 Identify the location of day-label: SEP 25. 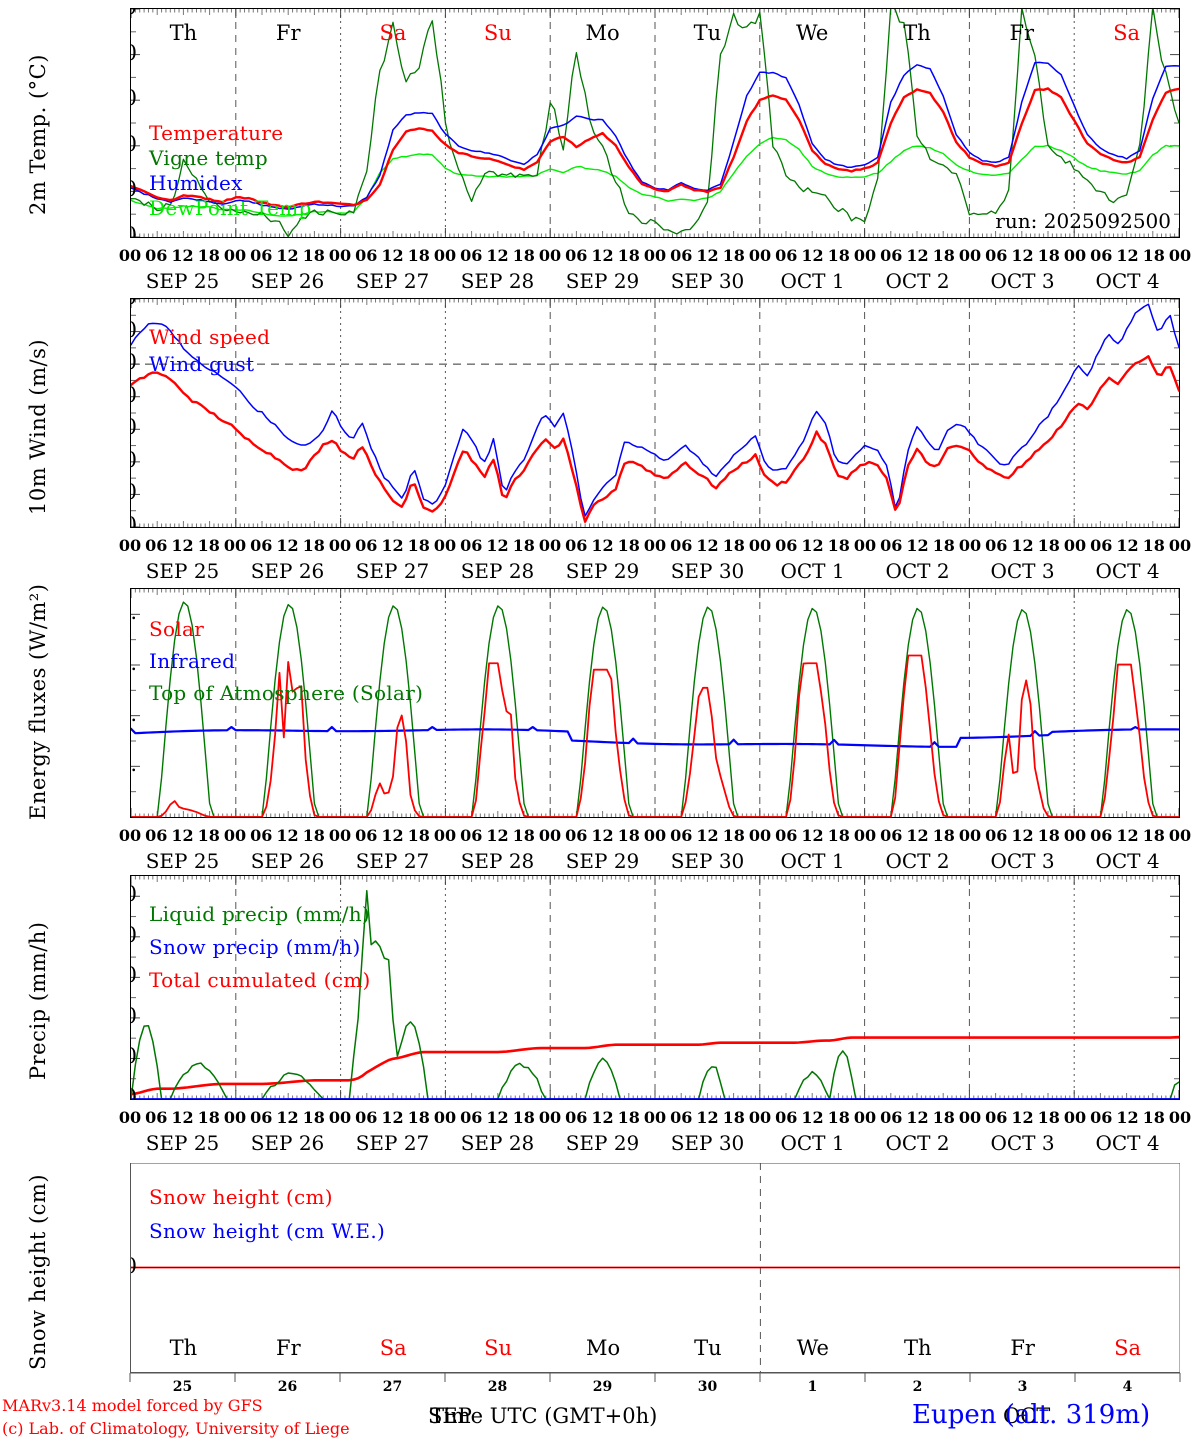
(182, 281).